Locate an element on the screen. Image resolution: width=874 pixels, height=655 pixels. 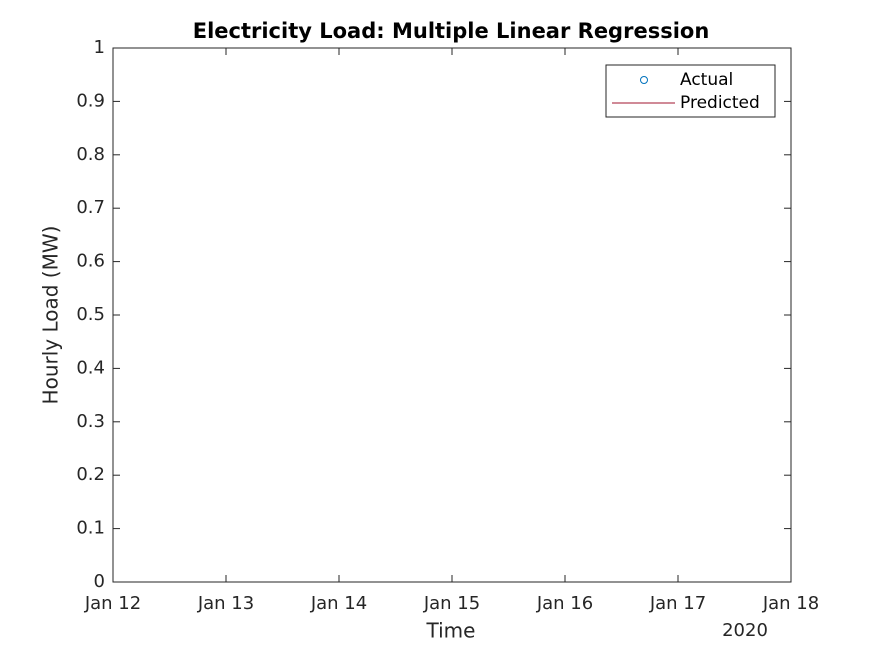
y-tick-label: 0.9 is located at coordinates (90, 100).